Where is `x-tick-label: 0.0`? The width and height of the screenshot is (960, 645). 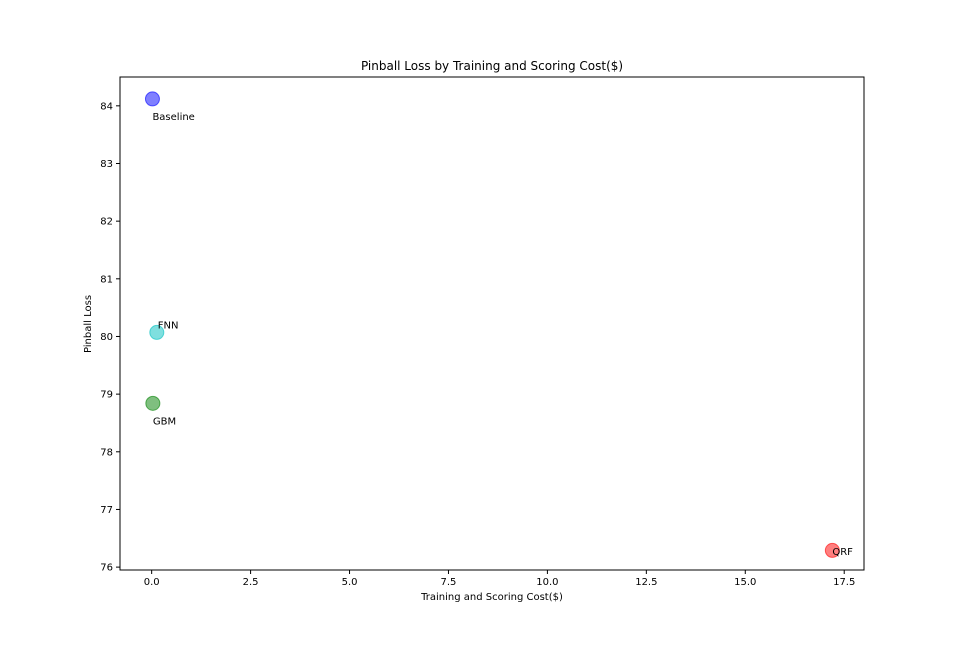
x-tick-label: 0.0 is located at coordinates (152, 582).